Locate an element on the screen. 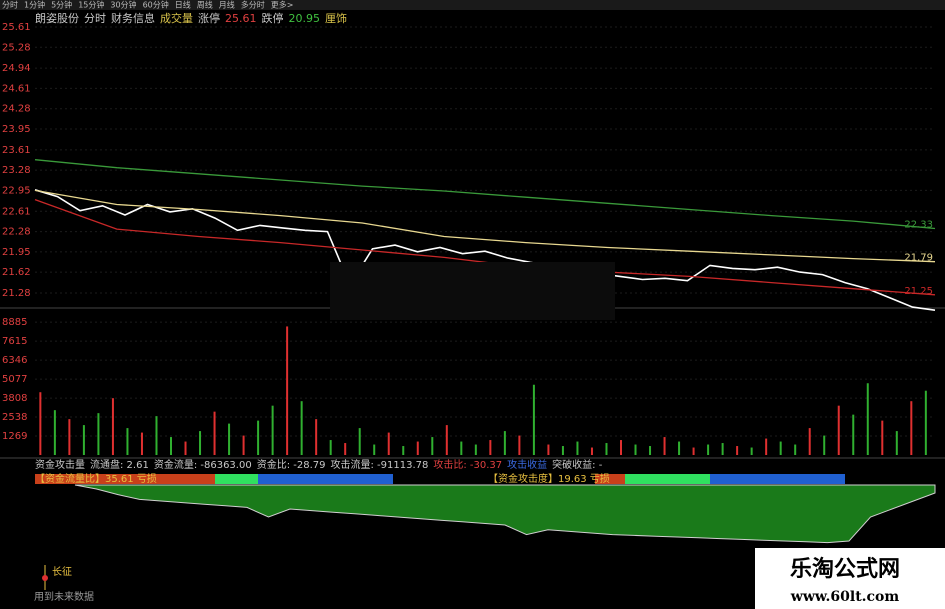  indicator-item: 流通盘: 2.61 is located at coordinates (119, 464).